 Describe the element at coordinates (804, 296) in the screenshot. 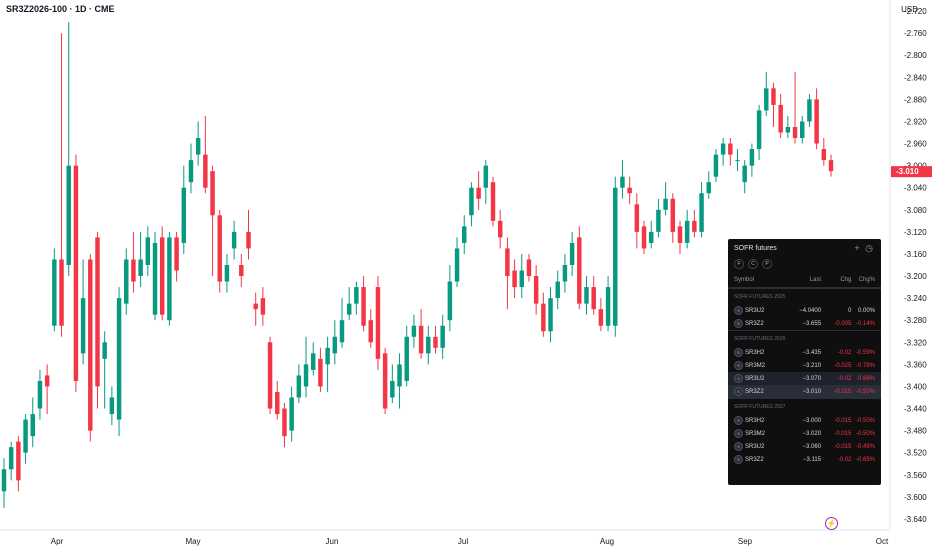

I see `watchlist-section-title: SOFR FUTURES 2025` at that location.